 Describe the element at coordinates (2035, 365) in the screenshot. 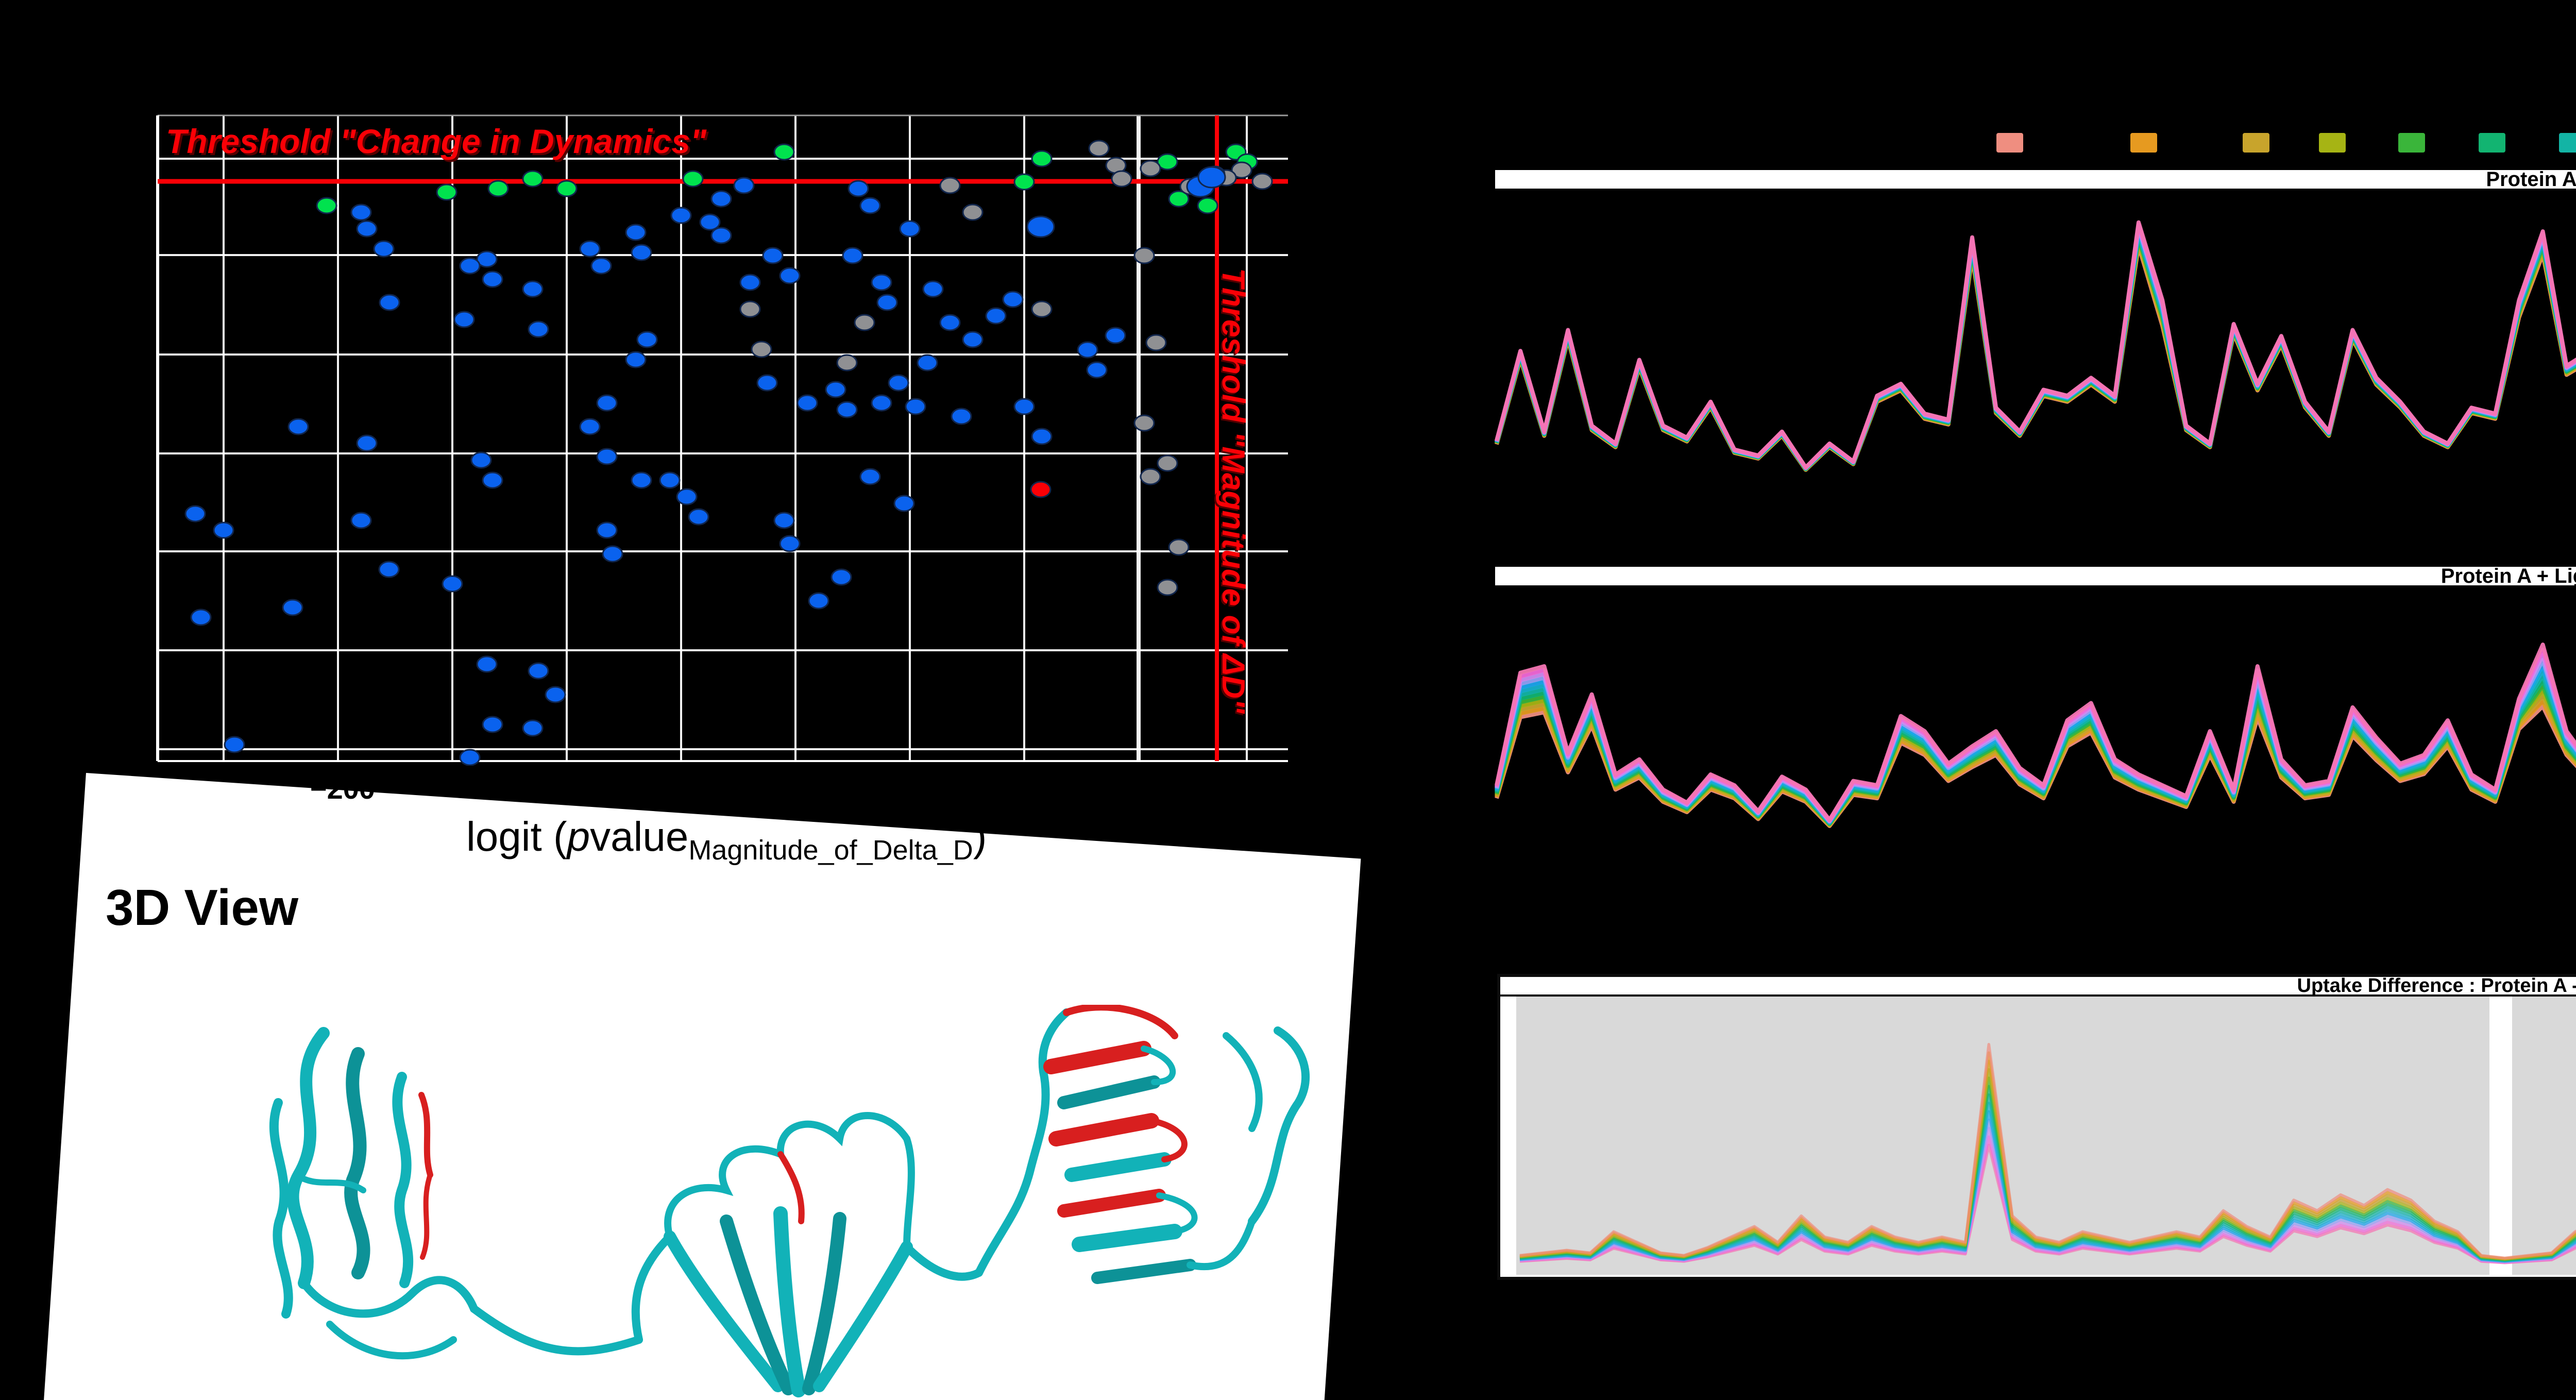

I see `uptake-chart-protein-a` at that location.